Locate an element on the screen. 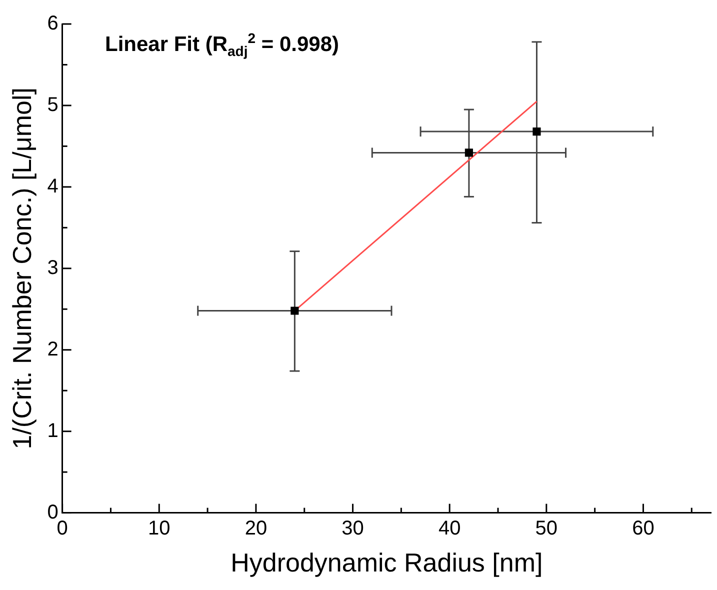 The height and width of the screenshot is (590, 717). y-tick-label: 1 is located at coordinates (52, 431).